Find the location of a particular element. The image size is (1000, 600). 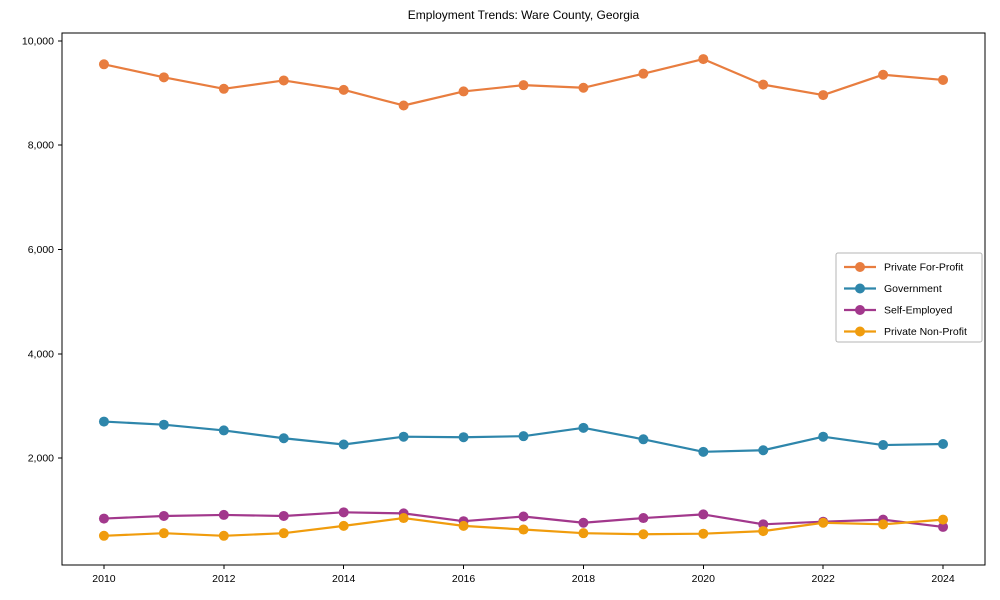

y-tick-label: 6,000 is located at coordinates (41, 250).